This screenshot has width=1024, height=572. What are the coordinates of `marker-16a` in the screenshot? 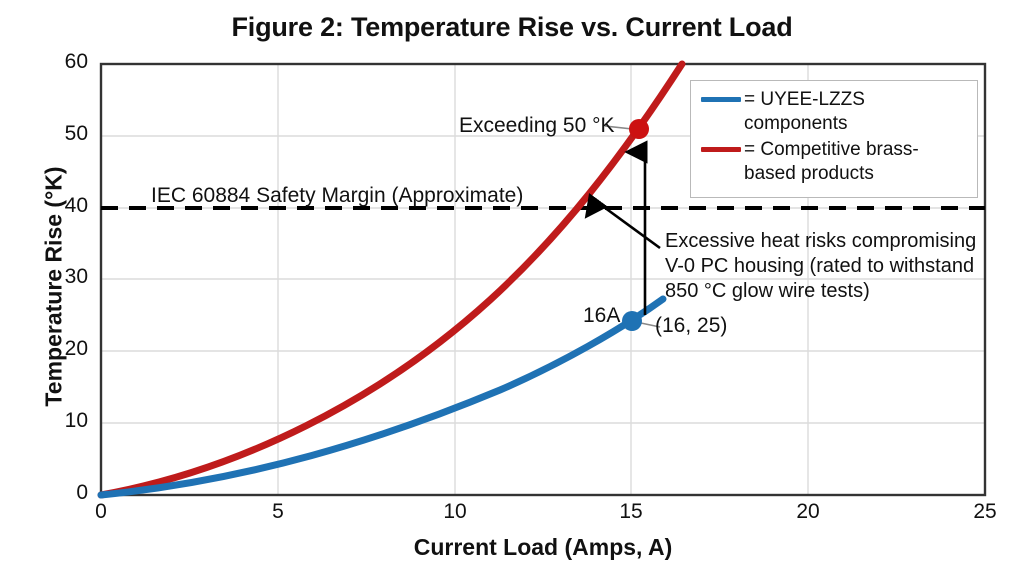 It's located at (632, 321).